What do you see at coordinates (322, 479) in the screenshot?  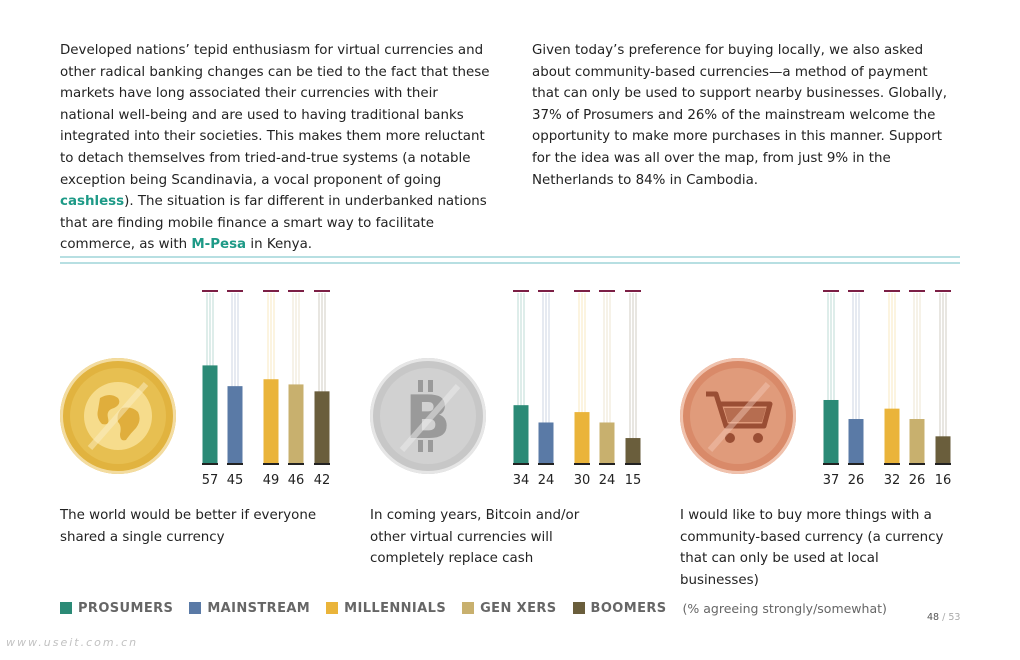 I see `value-label-boomers: 42` at bounding box center [322, 479].